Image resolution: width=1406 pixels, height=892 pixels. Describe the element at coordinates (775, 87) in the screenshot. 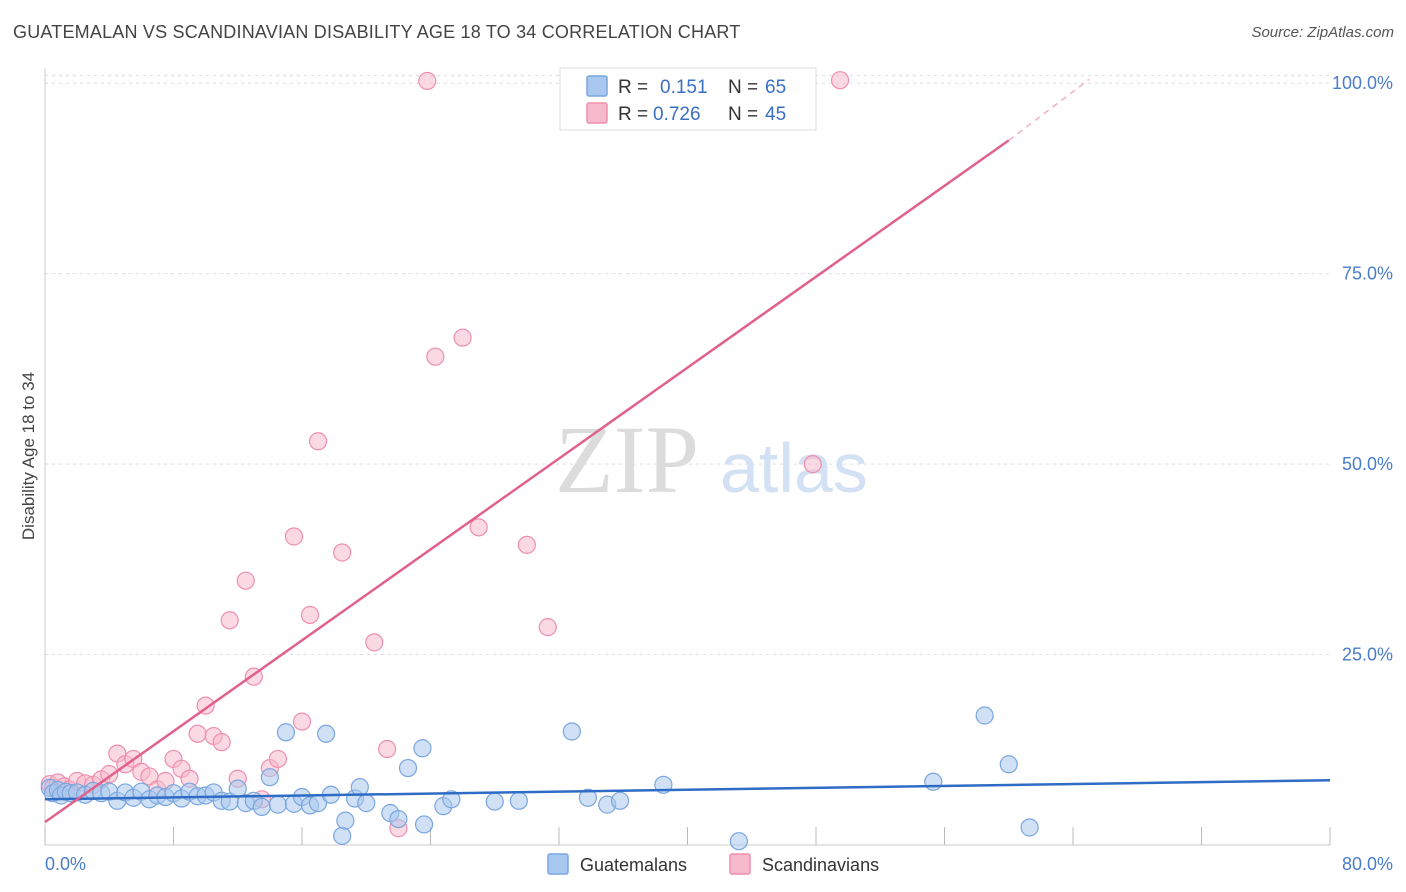

I see `legend-n-value-blue: 65` at that location.